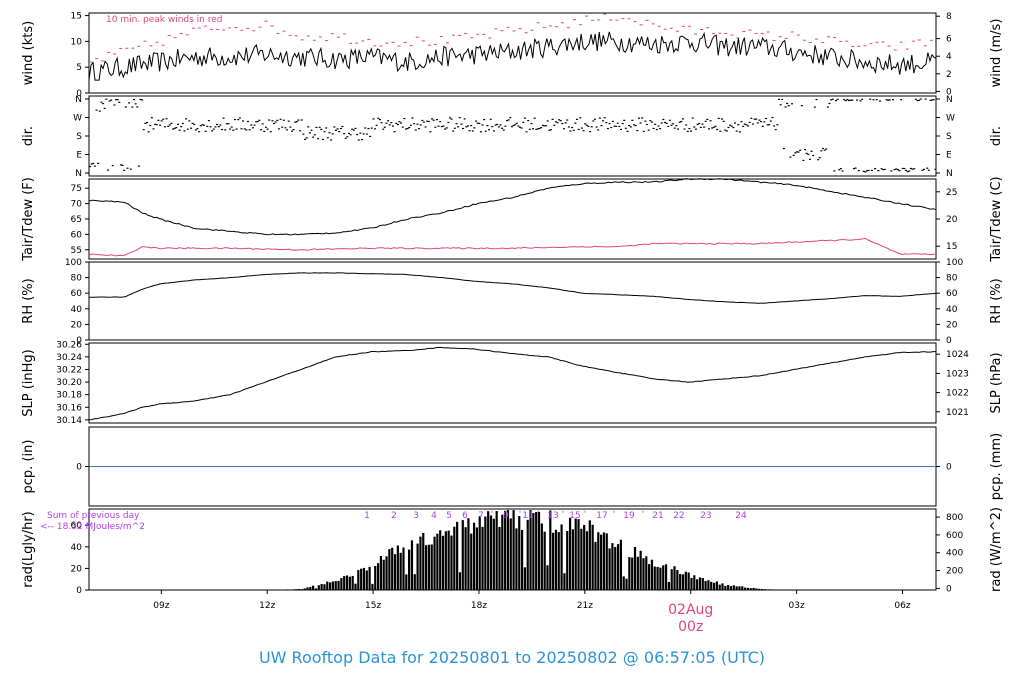  Describe the element at coordinates (902, 606) in the screenshot. I see `time-tick-label: 06z` at that location.